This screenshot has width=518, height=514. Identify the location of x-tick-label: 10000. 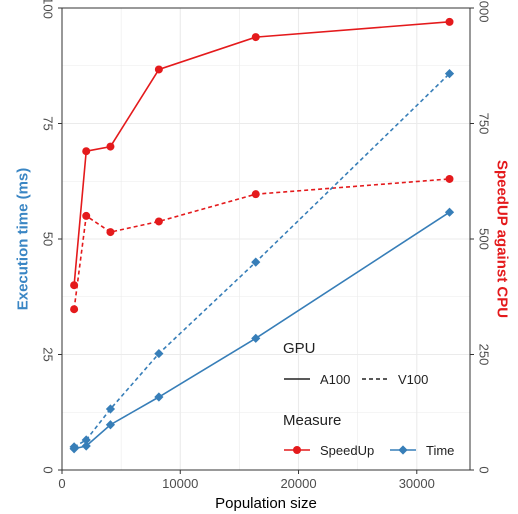
(180, 483).